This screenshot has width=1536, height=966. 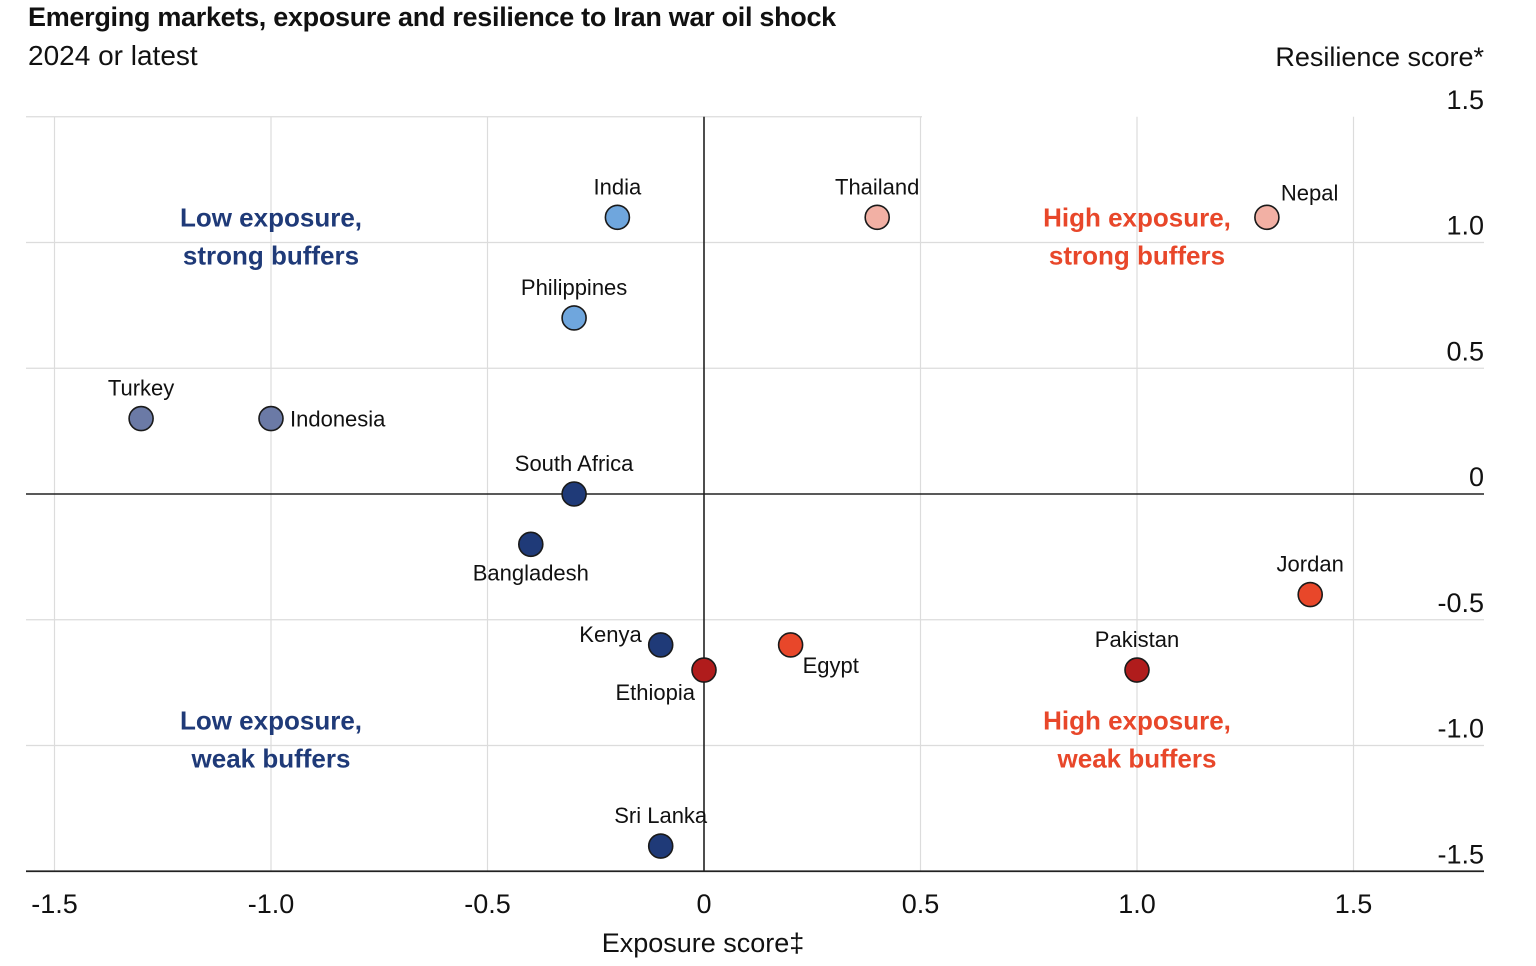 I want to click on y-axis-title: Resilience score*, so click(x=1379, y=57).